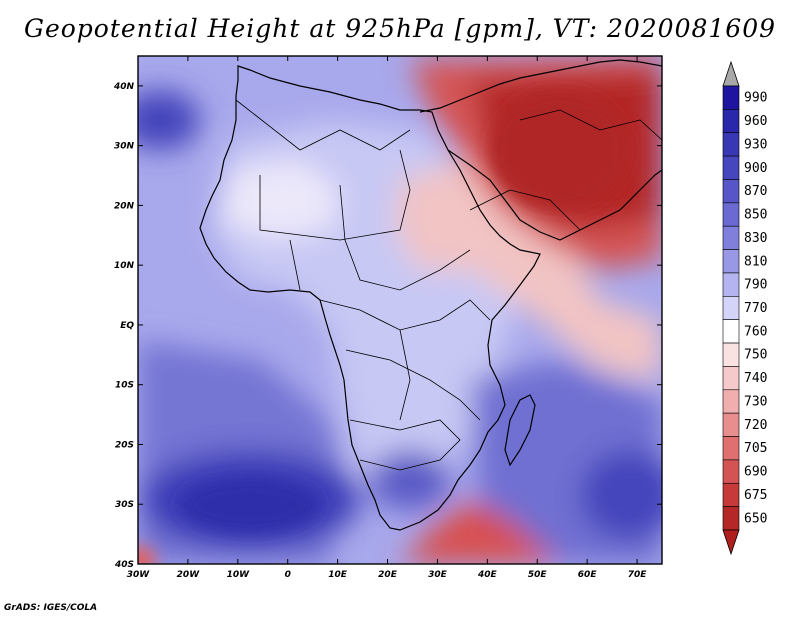 The height and width of the screenshot is (618, 800). What do you see at coordinates (755, 261) in the screenshot?
I see `colorbar-label: 810` at bounding box center [755, 261].